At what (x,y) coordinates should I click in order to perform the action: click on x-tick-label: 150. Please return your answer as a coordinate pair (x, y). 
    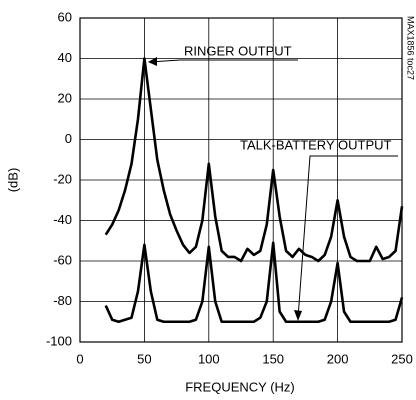
    Looking at the image, I should click on (273, 358).